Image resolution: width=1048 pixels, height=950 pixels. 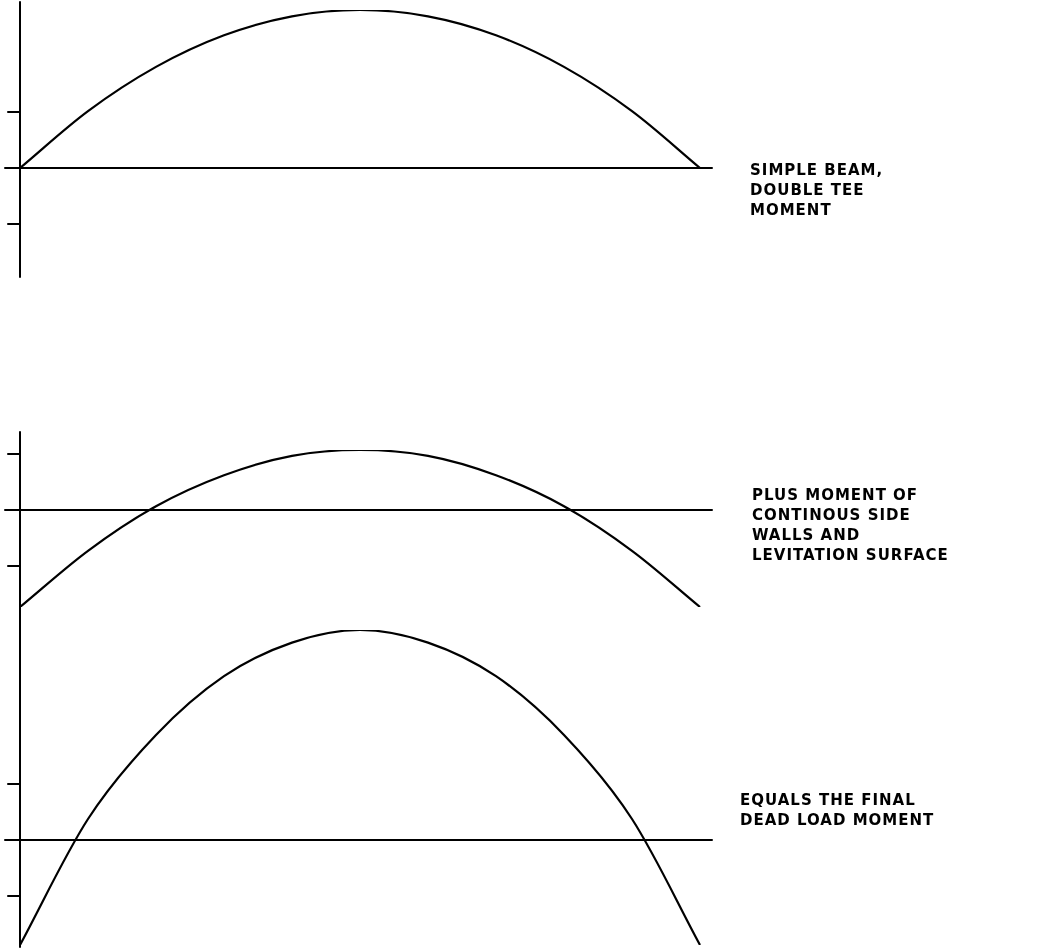 I want to click on text: SIMPLE BEAM, DOUBLE TEE MOMENT, so click(x=817, y=190).